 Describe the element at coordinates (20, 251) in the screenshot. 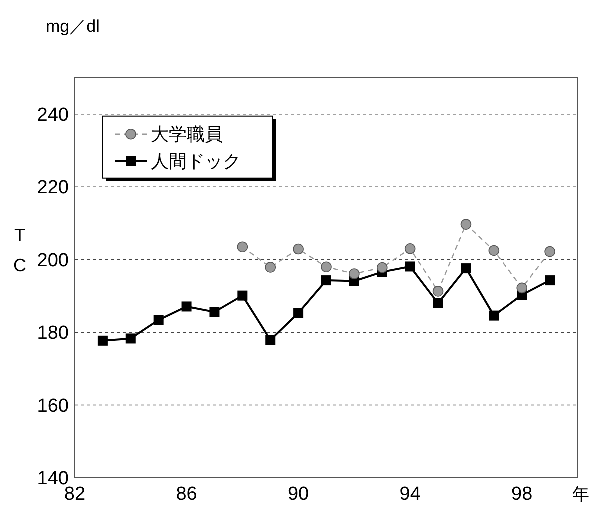

I see `y-axis-title: TC` at that location.